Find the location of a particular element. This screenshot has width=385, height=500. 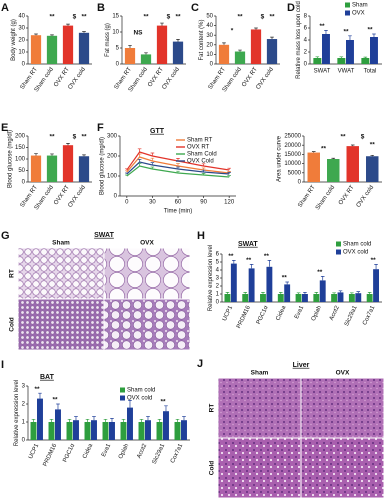

y-axis-label: Relative expression level is located at coordinates (17, 413).